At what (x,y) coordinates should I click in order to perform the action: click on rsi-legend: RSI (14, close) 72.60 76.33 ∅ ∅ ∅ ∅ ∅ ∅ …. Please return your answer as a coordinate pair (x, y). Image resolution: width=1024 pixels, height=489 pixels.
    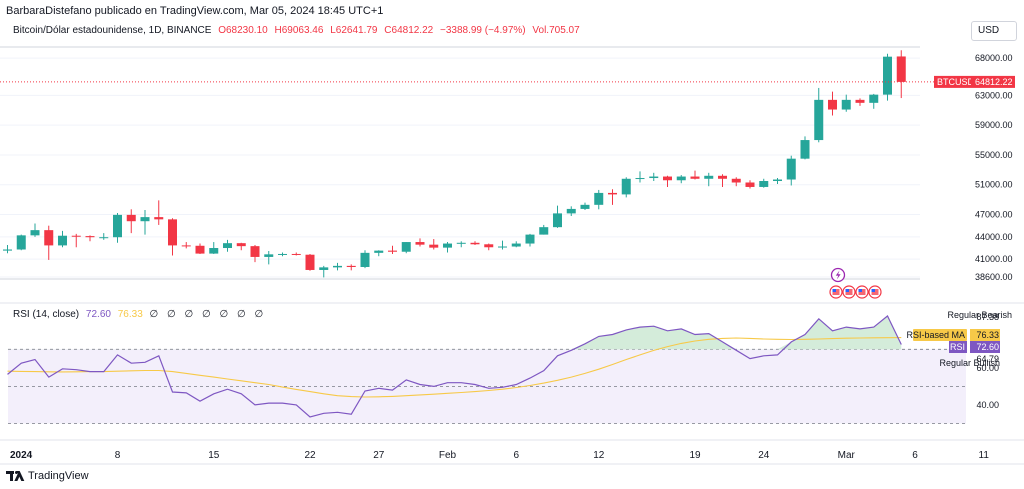
    Looking at the image, I should click on (139, 314).